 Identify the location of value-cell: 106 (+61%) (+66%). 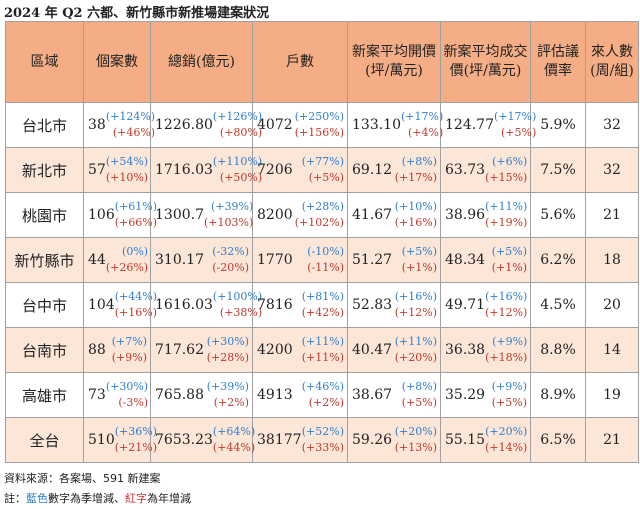
(120, 215).